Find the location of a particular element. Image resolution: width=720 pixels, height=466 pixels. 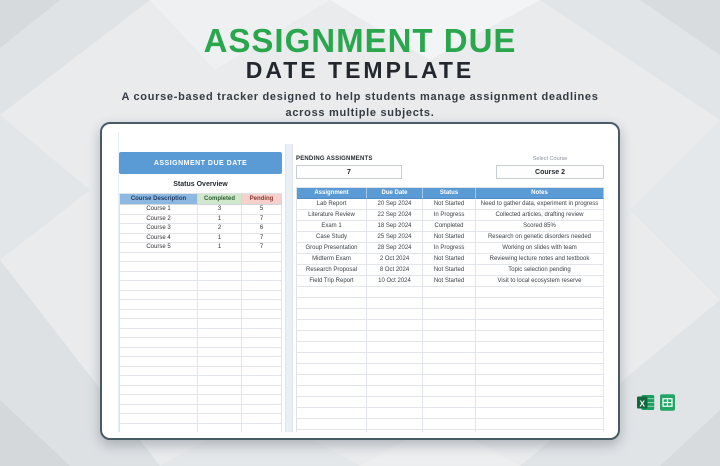

table-cell: 2 is located at coordinates (220, 229).